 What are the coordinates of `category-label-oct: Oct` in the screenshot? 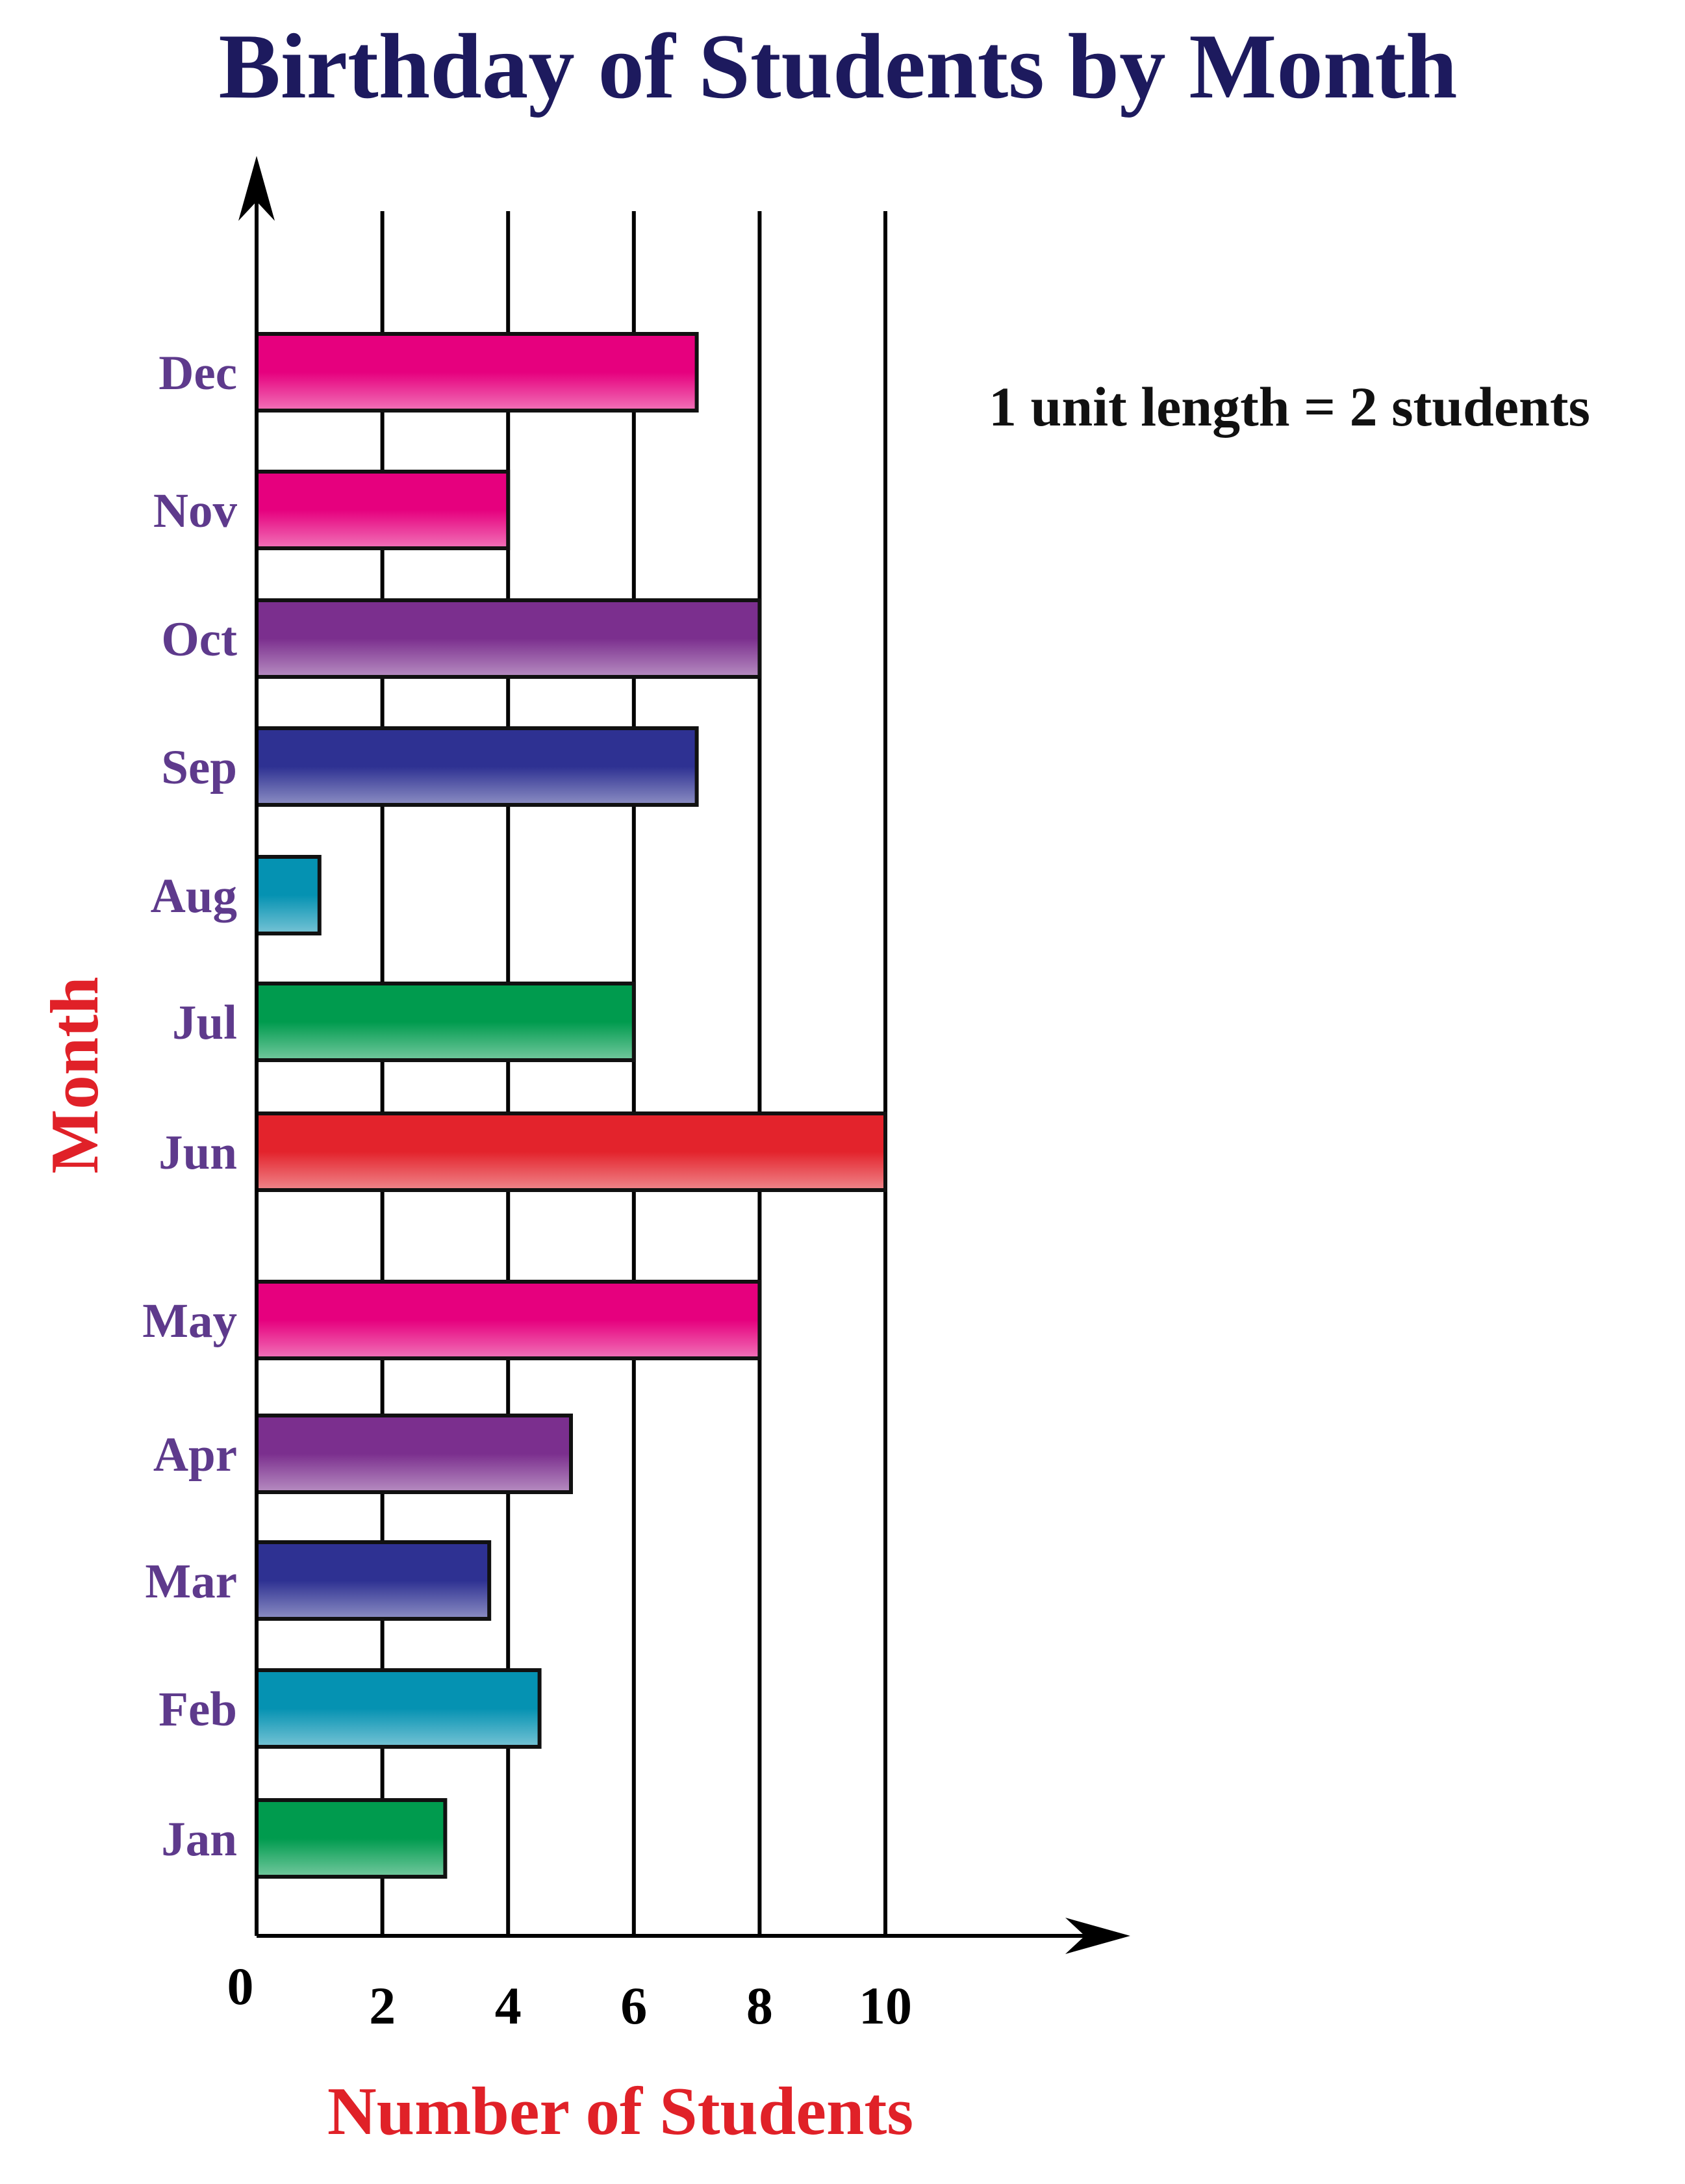 It's located at (199, 640).